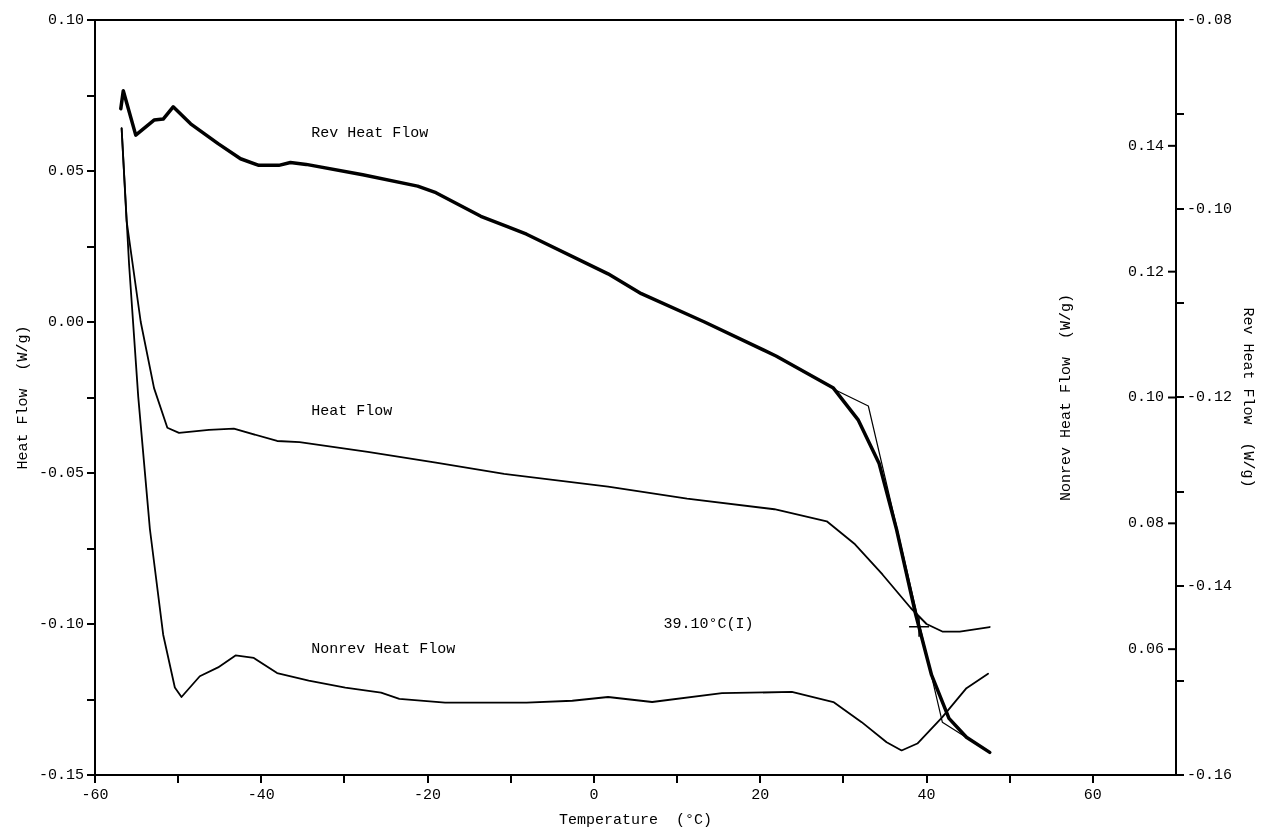  What do you see at coordinates (61, 624) in the screenshot?
I see `y-tick-label: -0.10` at bounding box center [61, 624].